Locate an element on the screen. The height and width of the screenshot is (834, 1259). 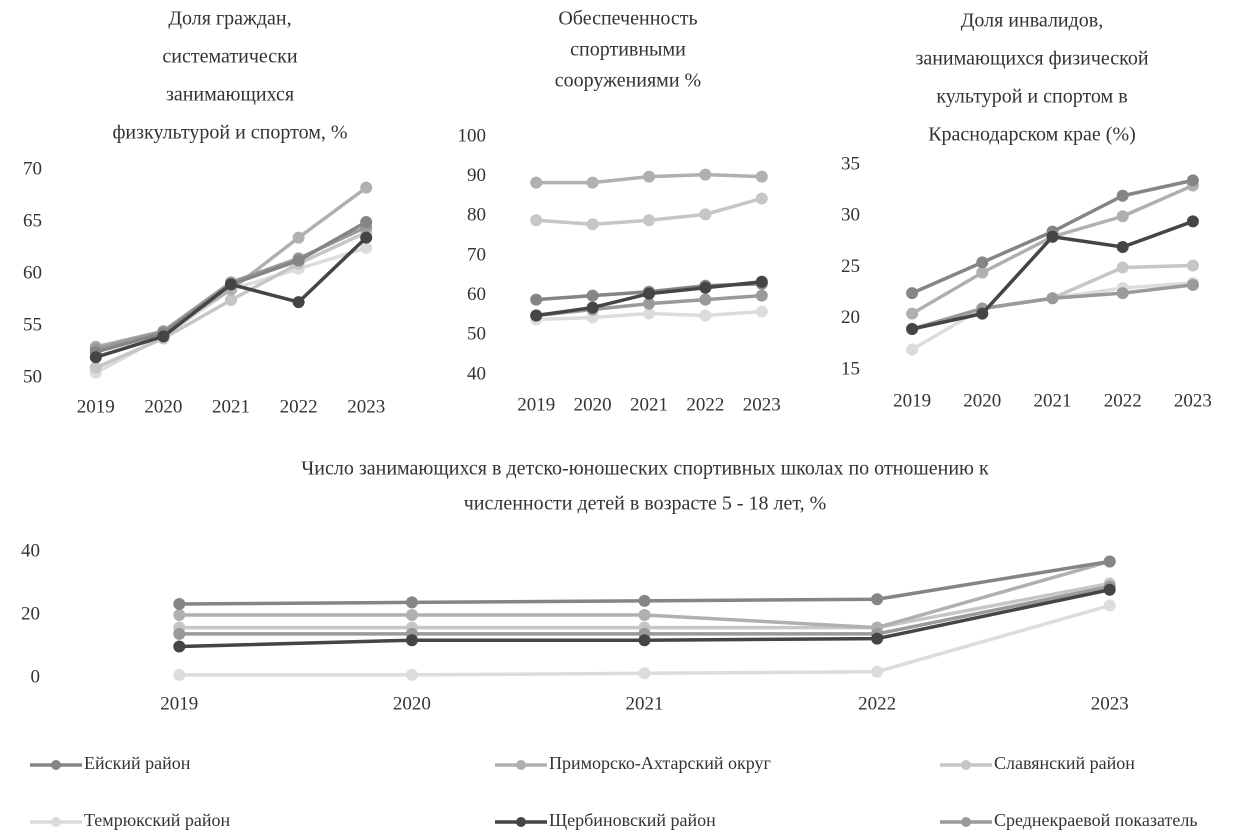
y-tick-label: 90 is located at coordinates (476, 175).